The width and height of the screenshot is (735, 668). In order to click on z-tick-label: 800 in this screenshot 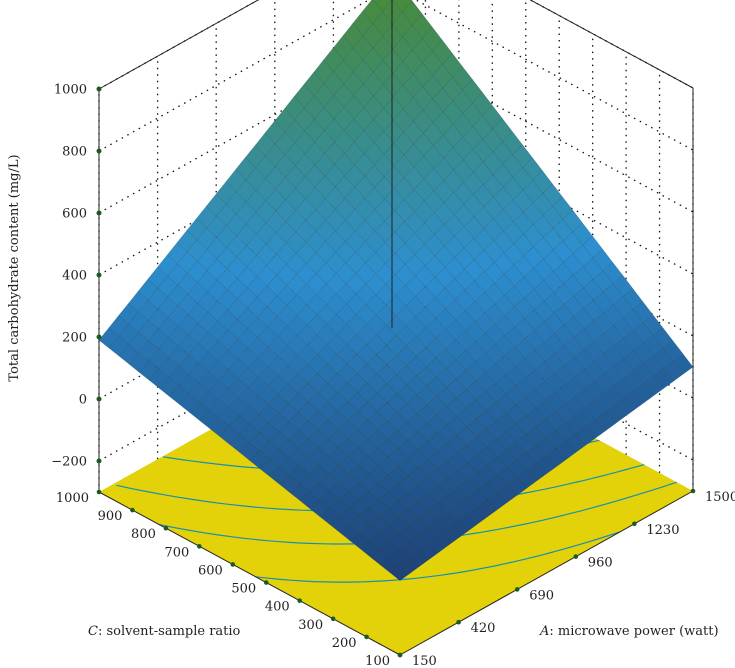, I will do `click(74, 152)`.